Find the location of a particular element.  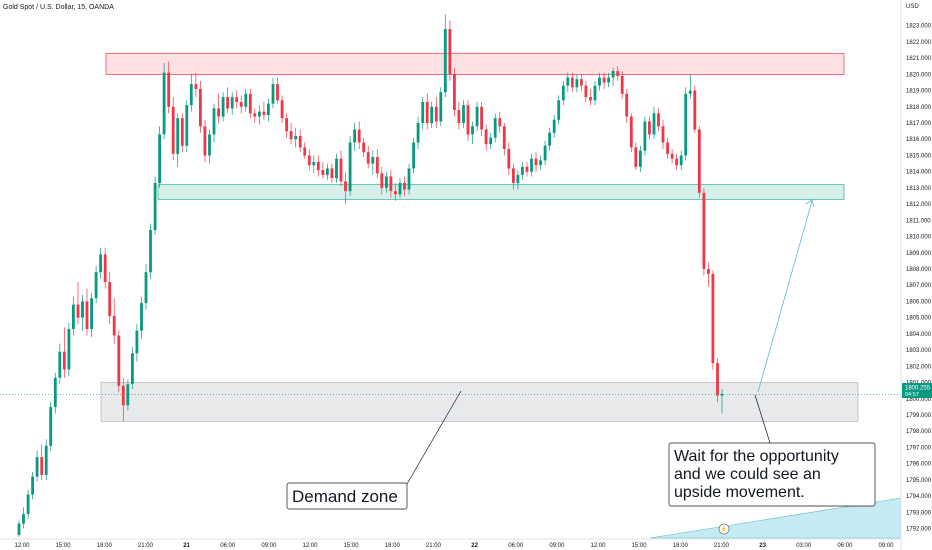

support-zone is located at coordinates (501, 192).